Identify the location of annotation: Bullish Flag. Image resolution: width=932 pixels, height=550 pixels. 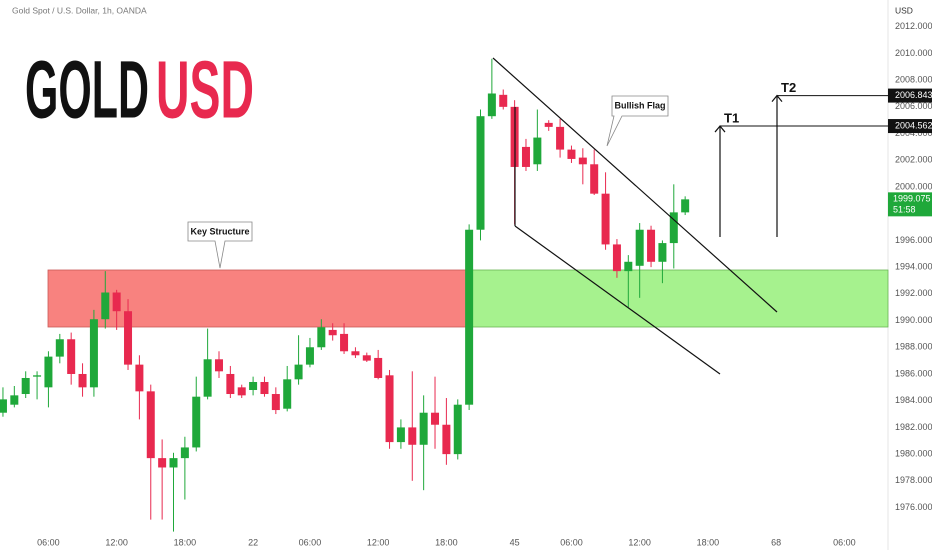
(639, 105).